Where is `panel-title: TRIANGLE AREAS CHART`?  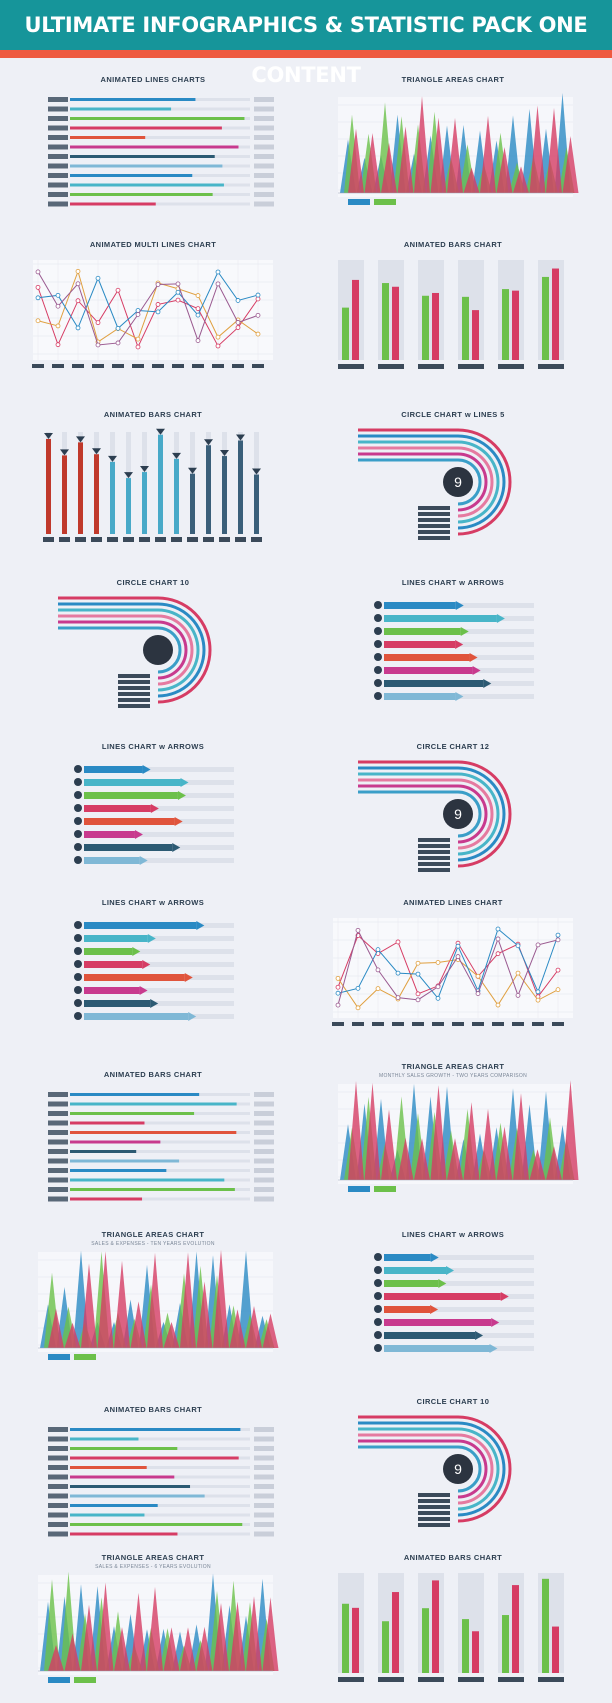 panel-title: TRIANGLE AREAS CHART is located at coordinates (453, 79).